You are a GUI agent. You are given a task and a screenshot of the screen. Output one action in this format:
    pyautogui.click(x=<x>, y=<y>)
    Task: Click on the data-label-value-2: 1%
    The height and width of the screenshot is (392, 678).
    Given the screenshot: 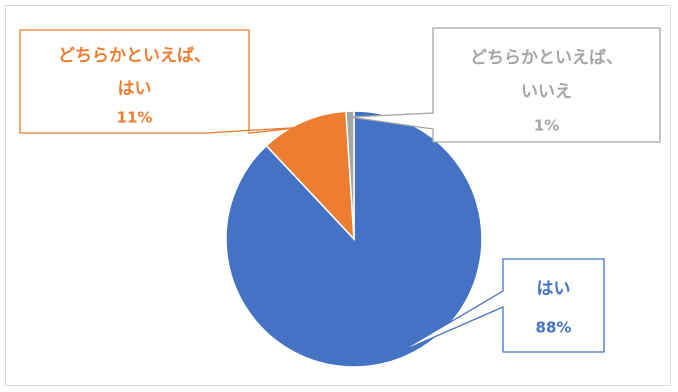 What is the action you would take?
    pyautogui.click(x=546, y=126)
    